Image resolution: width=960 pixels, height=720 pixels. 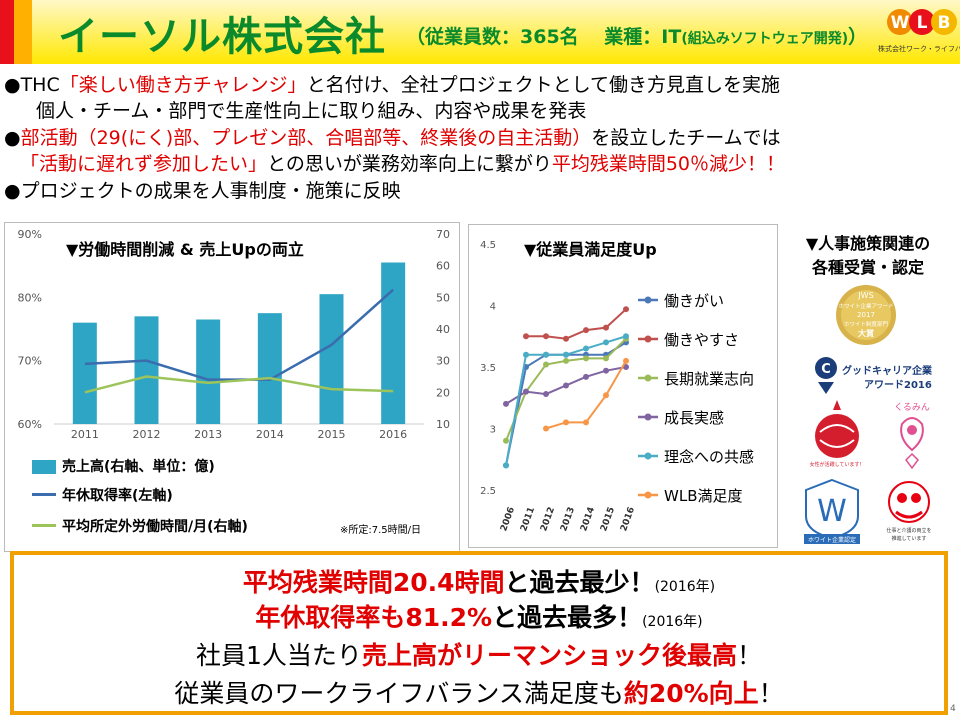 I want to click on series-line, so click(x=576, y=324).